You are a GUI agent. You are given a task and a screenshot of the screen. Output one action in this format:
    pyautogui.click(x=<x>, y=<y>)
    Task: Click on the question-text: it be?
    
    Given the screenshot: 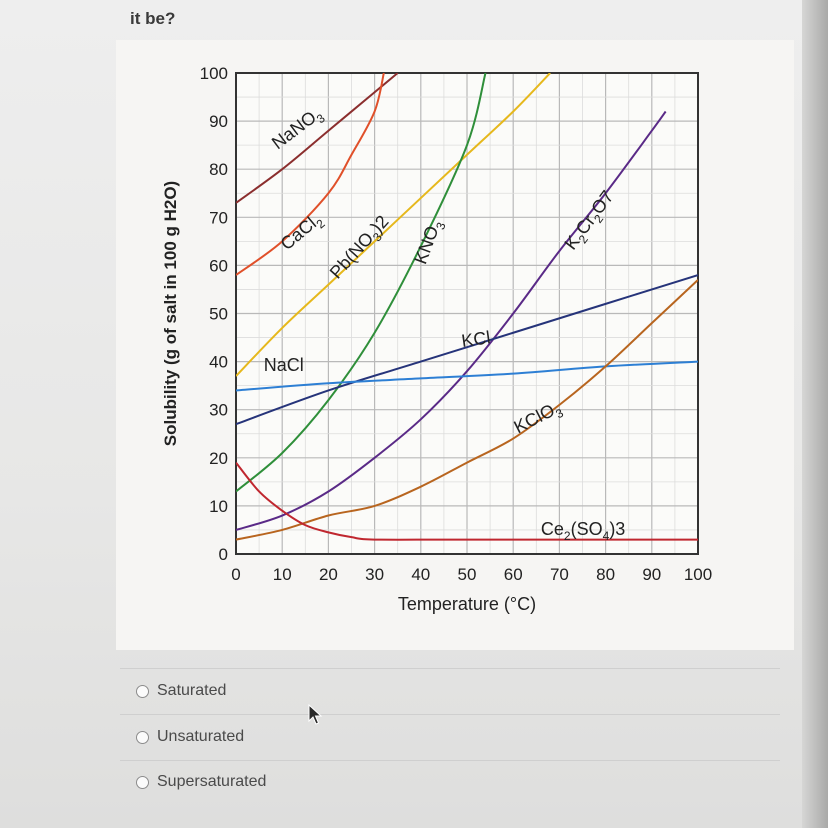 What is the action you would take?
    pyautogui.click(x=153, y=18)
    